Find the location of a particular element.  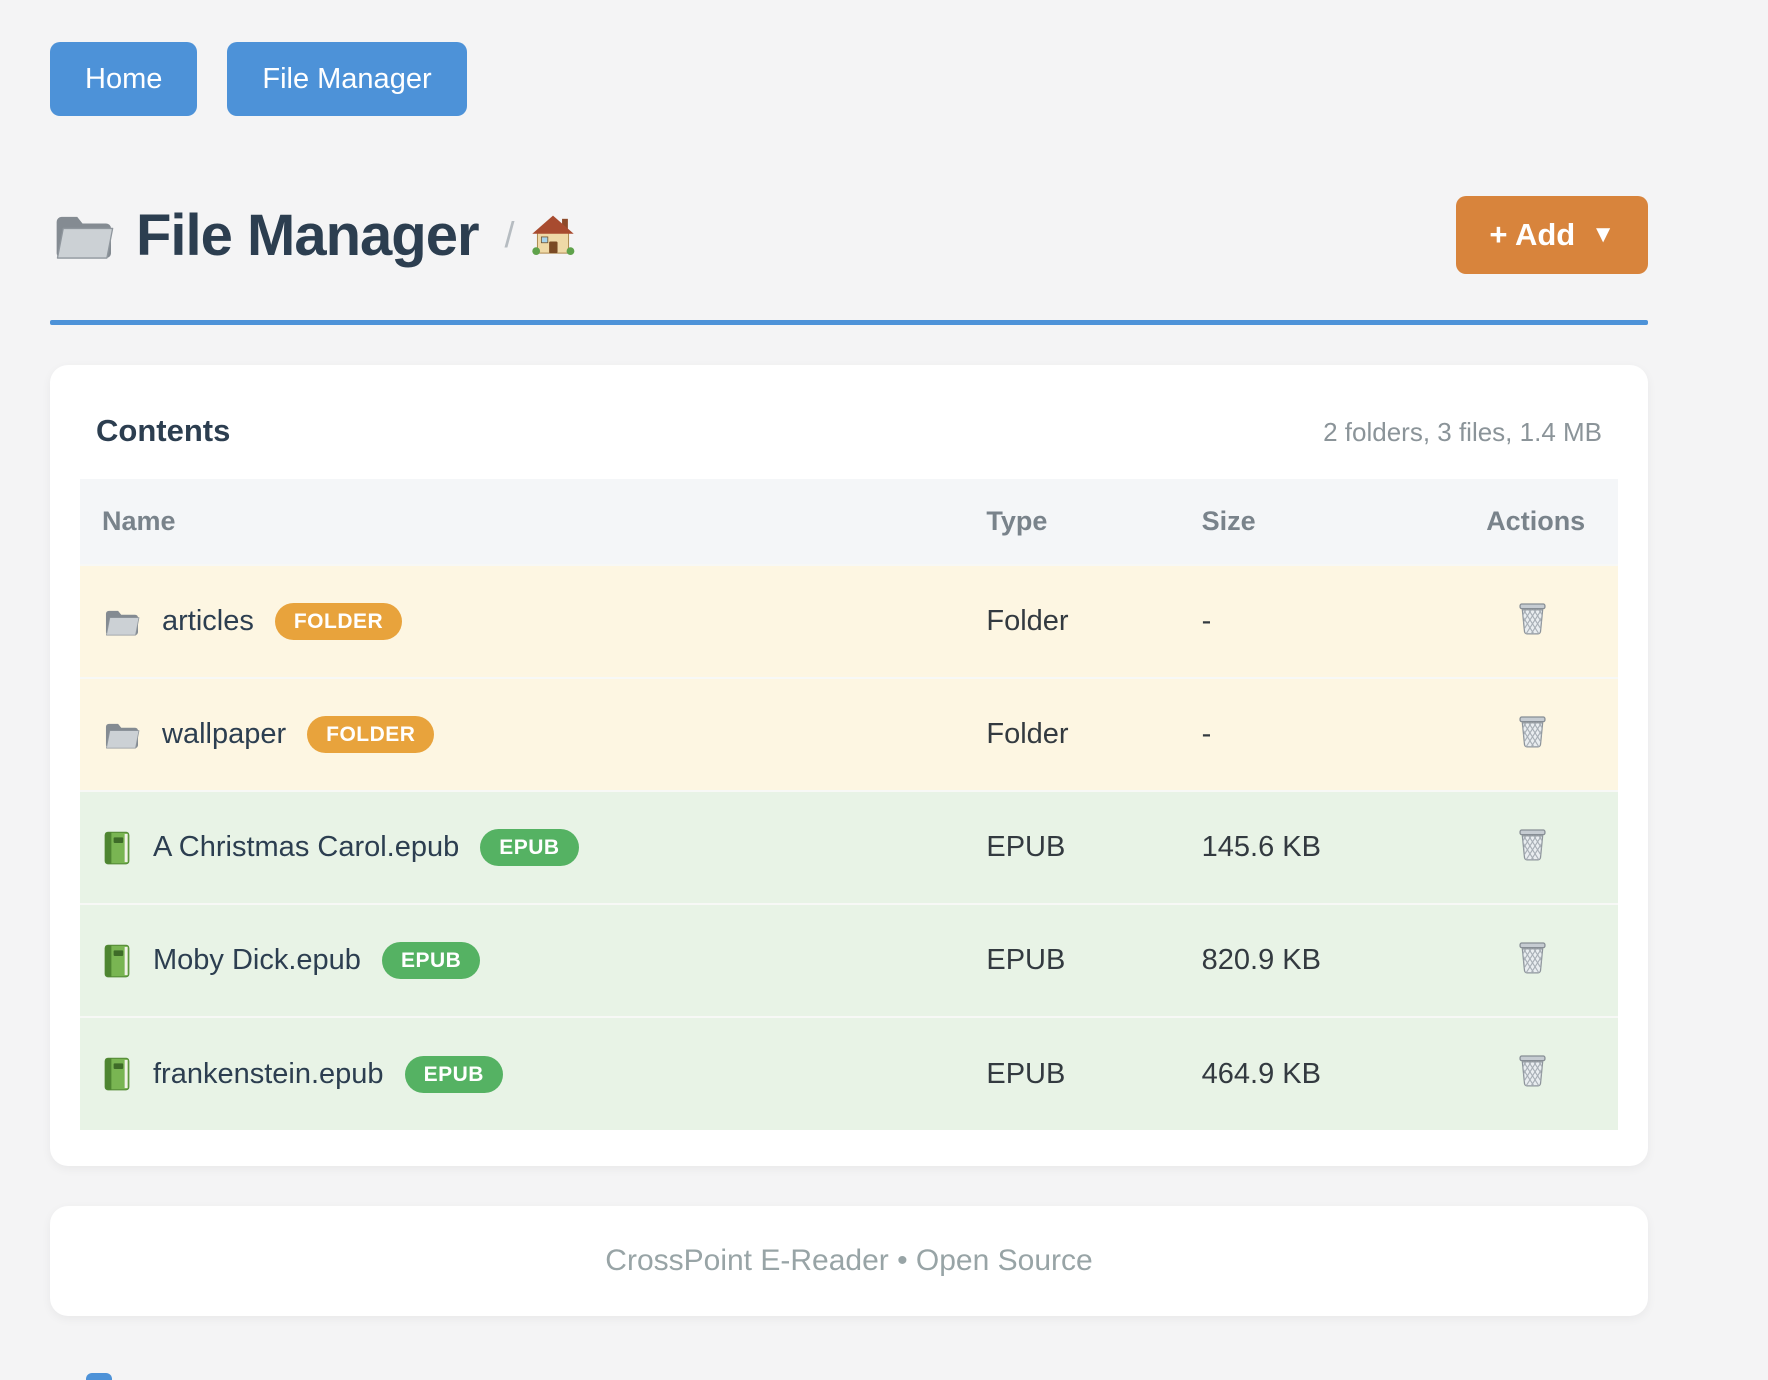

footer: CrossPoint E-Reader • Open Source is located at coordinates (849, 1261).